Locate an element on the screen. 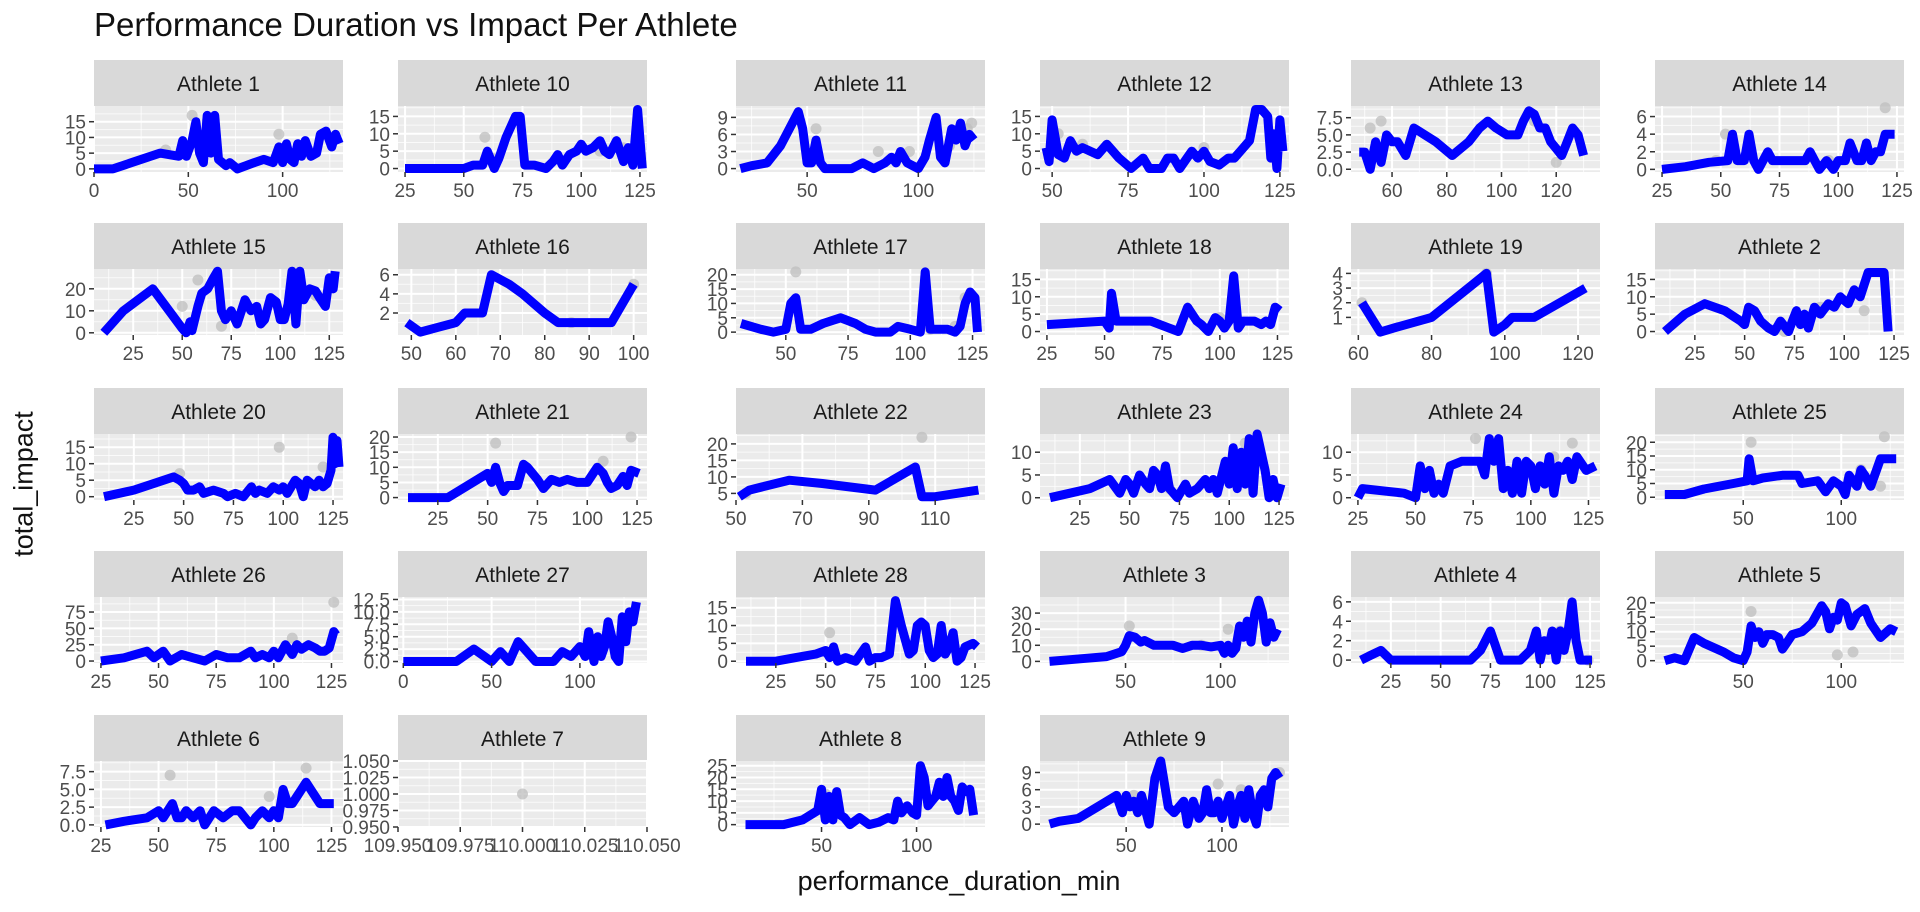 Image resolution: width=1920 pixels, height=912 pixels. x-axis-label-wrap: performance_duration_min is located at coordinates (960, 881).